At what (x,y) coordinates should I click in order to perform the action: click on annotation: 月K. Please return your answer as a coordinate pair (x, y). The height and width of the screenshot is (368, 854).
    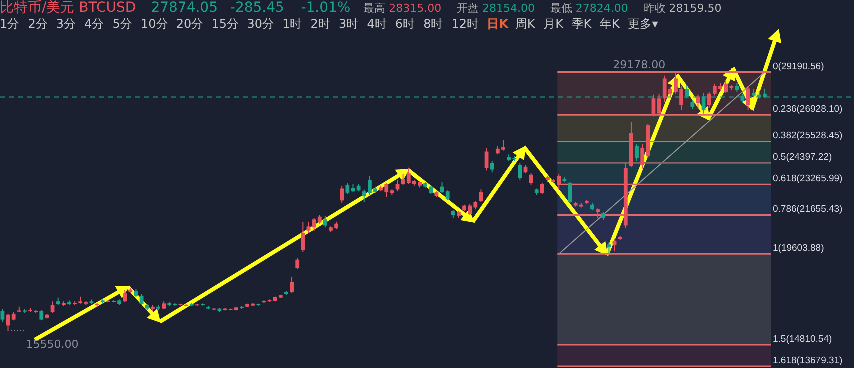
    Looking at the image, I should click on (554, 24).